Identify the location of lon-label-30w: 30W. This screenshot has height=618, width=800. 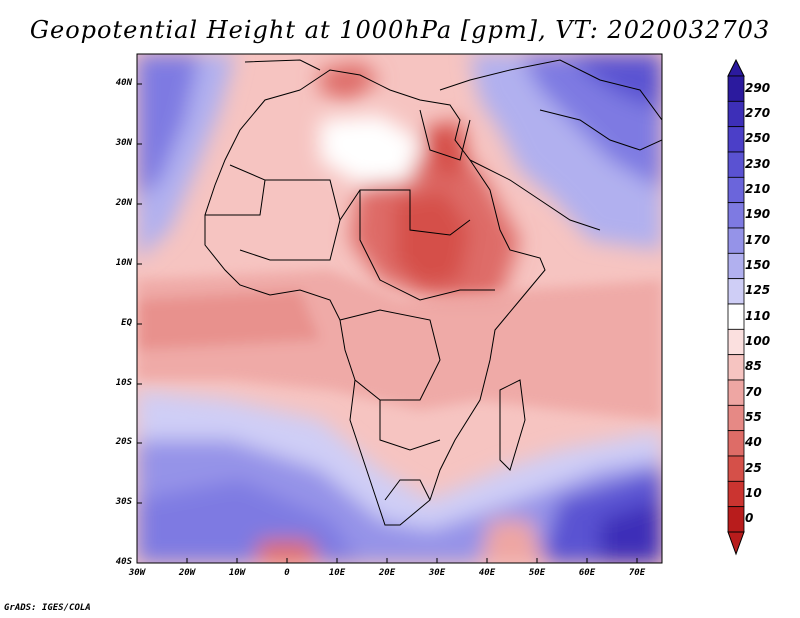
(137, 573).